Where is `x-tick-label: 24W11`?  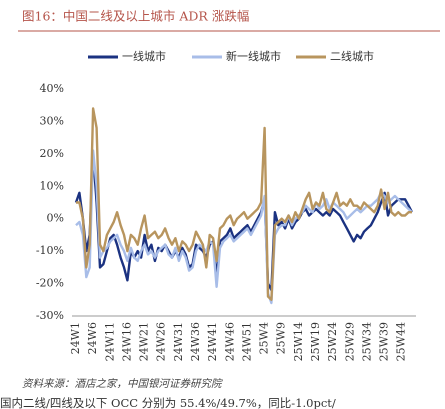 x-tick-label: 24W11 is located at coordinates (109, 341).